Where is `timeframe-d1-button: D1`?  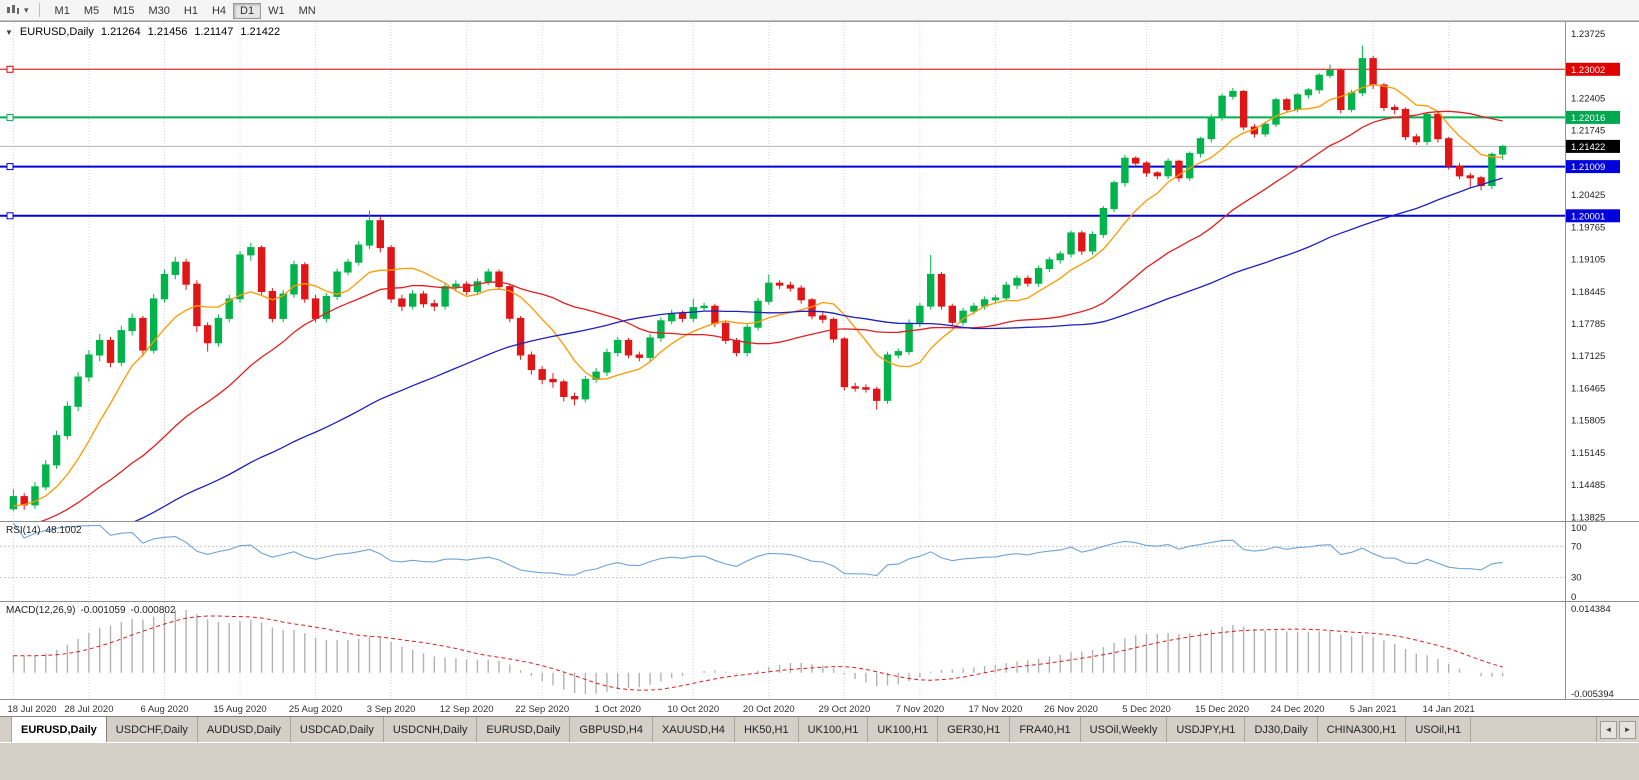
timeframe-d1-button: D1 is located at coordinates (247, 11).